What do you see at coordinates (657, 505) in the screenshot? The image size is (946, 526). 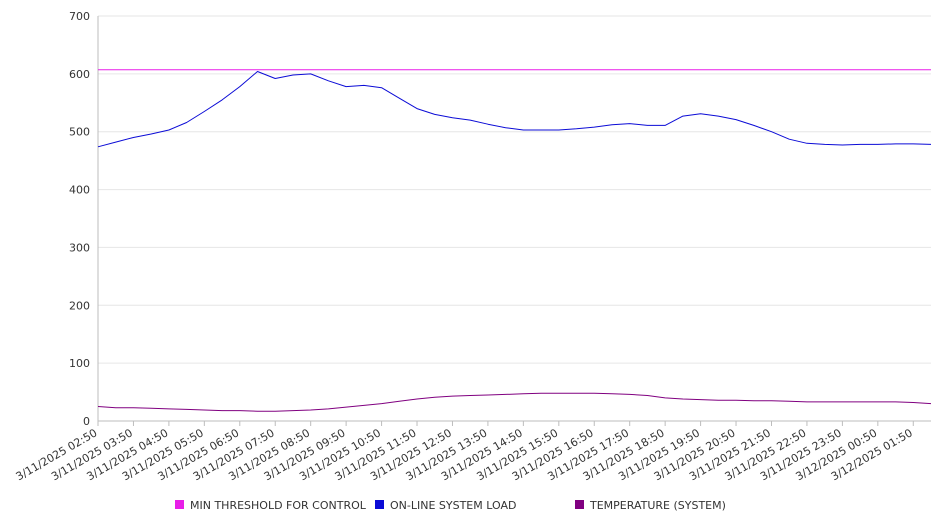 I see `legend-label: TEMPERATURE (SYSTEM)` at bounding box center [657, 505].